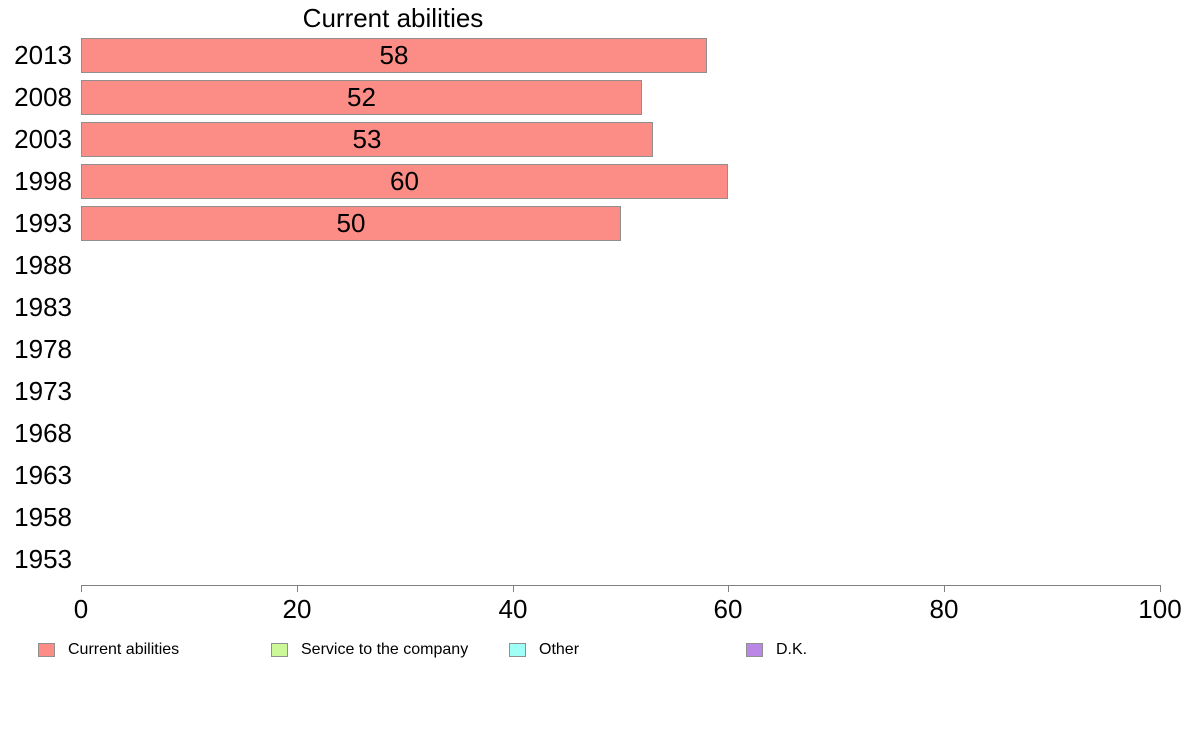 This screenshot has height=736, width=1188. What do you see at coordinates (559, 649) in the screenshot?
I see `legend-label: Other` at bounding box center [559, 649].